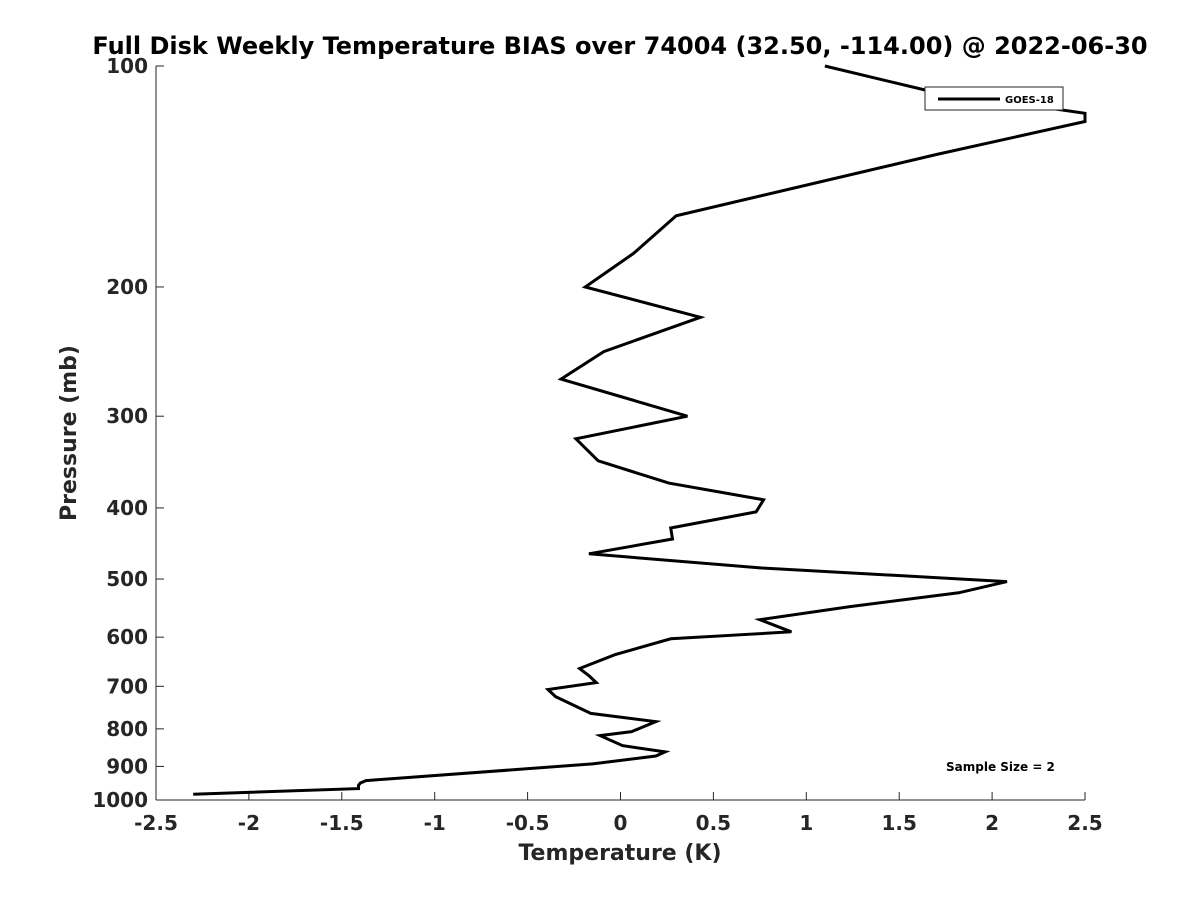 The height and width of the screenshot is (900, 1200). Describe the element at coordinates (127, 637) in the screenshot. I see `y-tick-label: 600` at that location.